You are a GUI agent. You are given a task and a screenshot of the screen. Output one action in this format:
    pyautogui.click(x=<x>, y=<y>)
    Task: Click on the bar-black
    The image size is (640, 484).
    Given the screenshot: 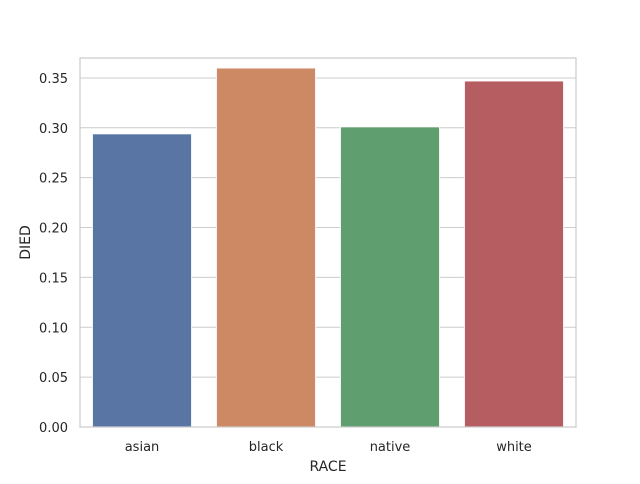 What is the action you would take?
    pyautogui.click(x=266, y=247)
    